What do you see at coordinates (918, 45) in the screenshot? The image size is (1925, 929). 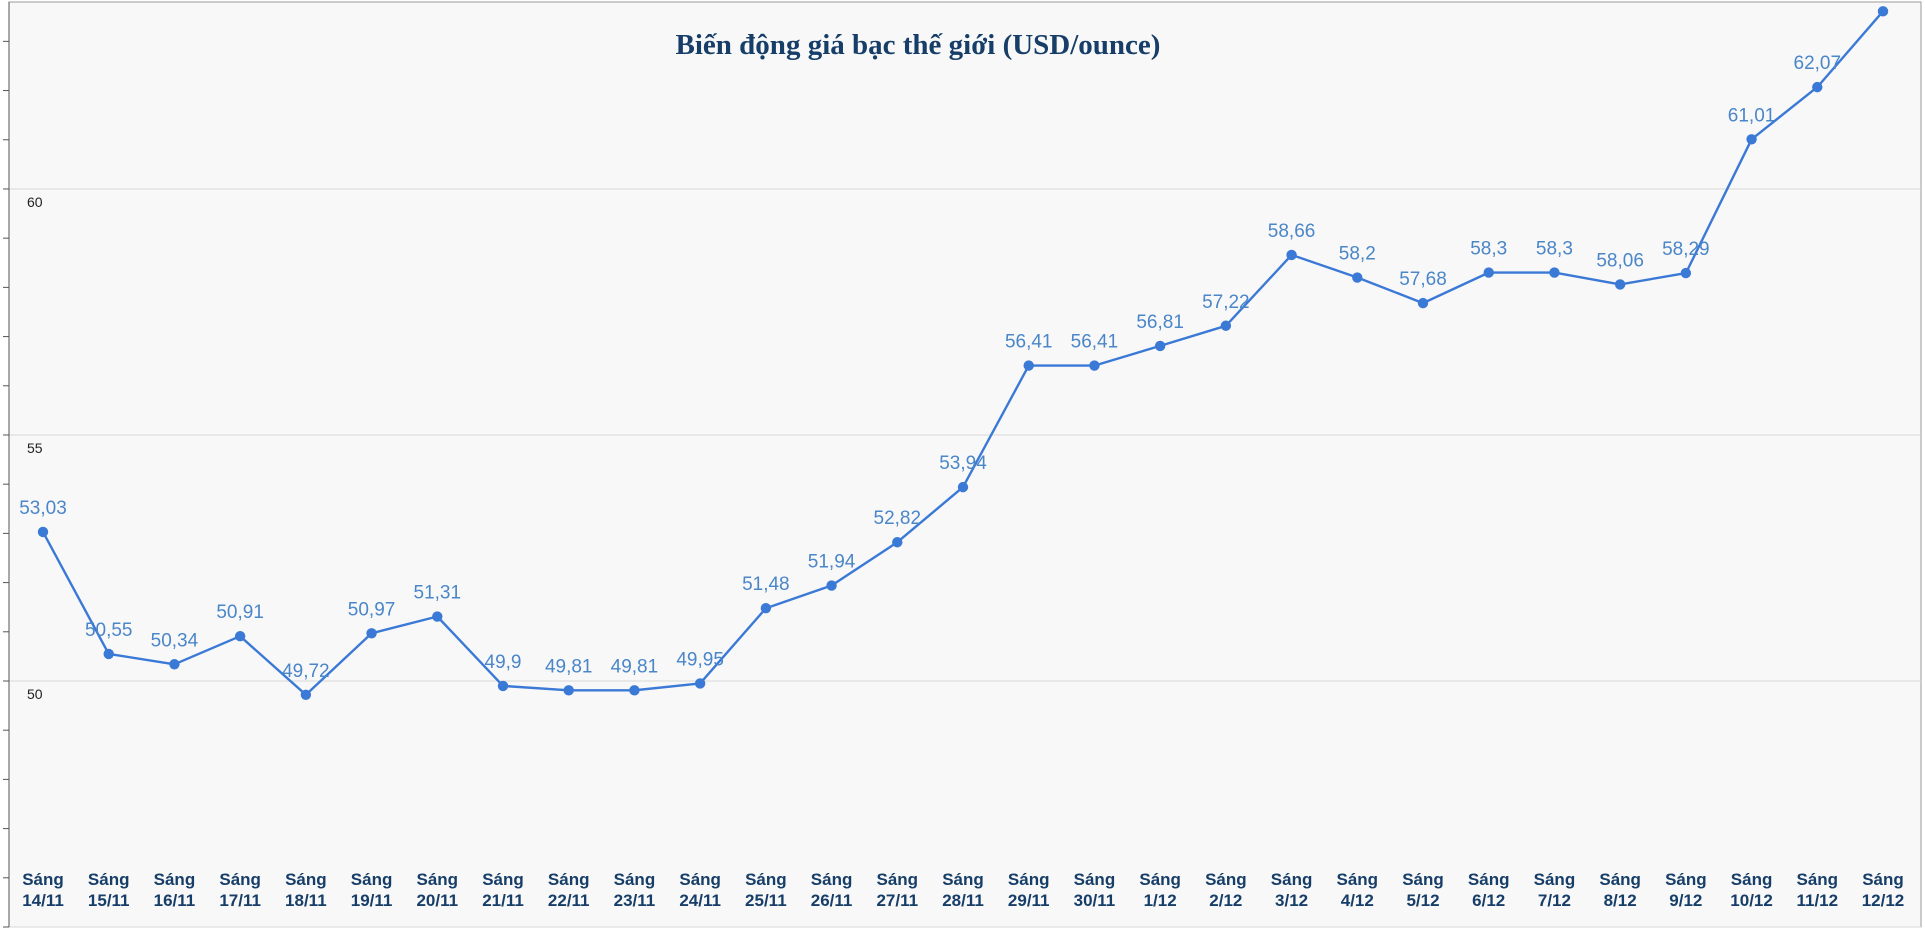 I see `chart-title: Biến động giá bạc thế giới (USD/ounce)` at bounding box center [918, 45].